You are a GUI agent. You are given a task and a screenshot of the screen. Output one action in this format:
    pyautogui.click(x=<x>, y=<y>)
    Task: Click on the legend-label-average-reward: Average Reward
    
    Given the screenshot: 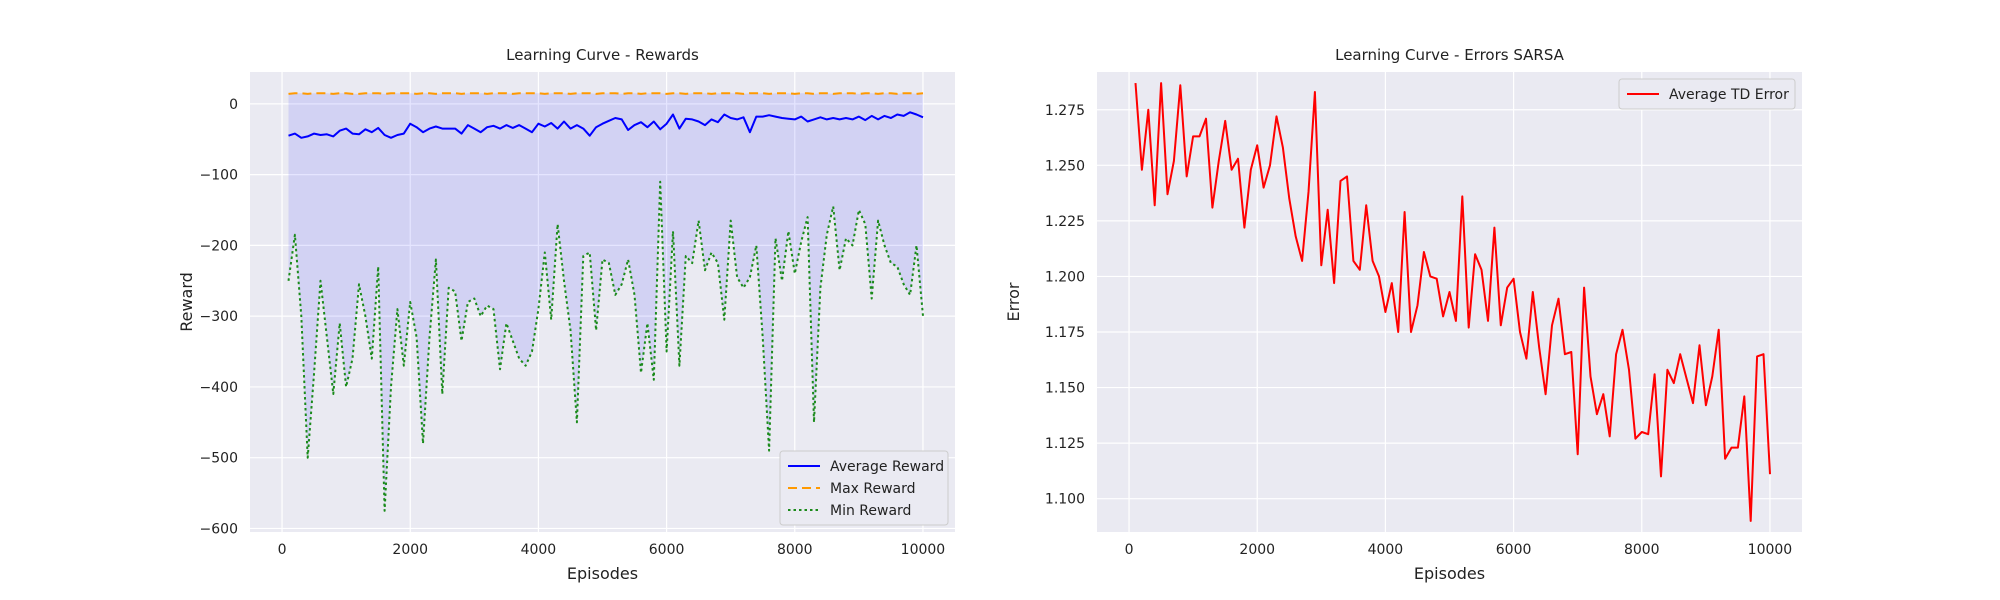 What is the action you would take?
    pyautogui.click(x=887, y=467)
    